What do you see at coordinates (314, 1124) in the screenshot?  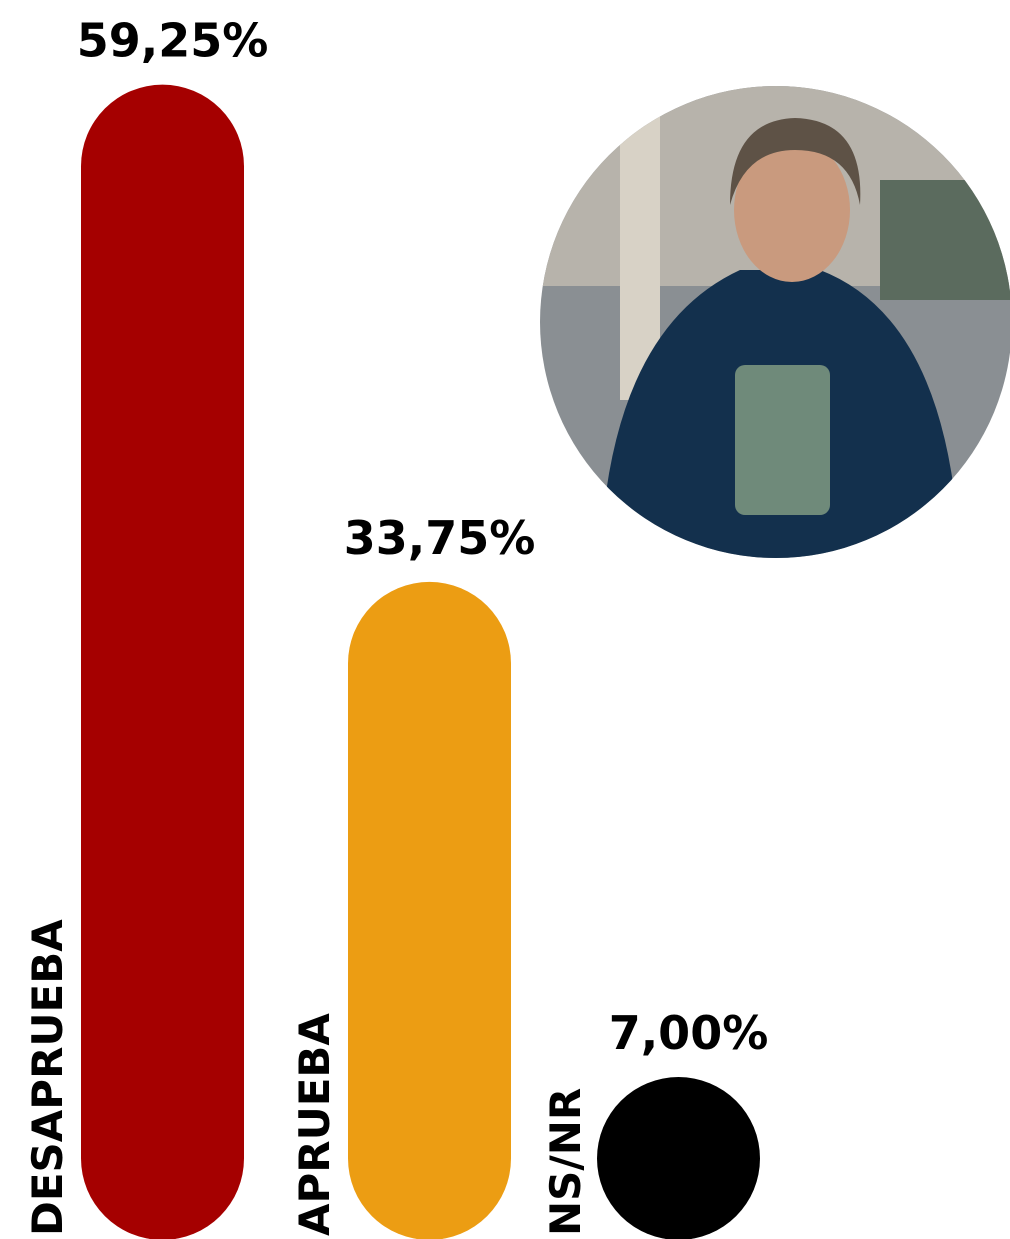 I see `category-label: APRUEBA` at bounding box center [314, 1124].